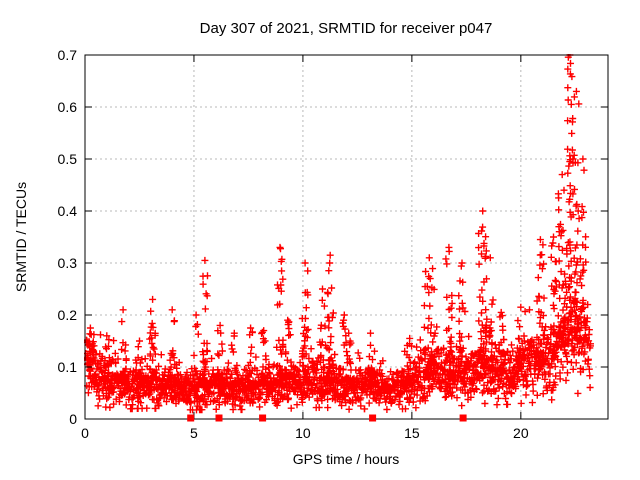  What do you see at coordinates (327, 418) in the screenshot?
I see `flagged-epoch-markers` at bounding box center [327, 418].